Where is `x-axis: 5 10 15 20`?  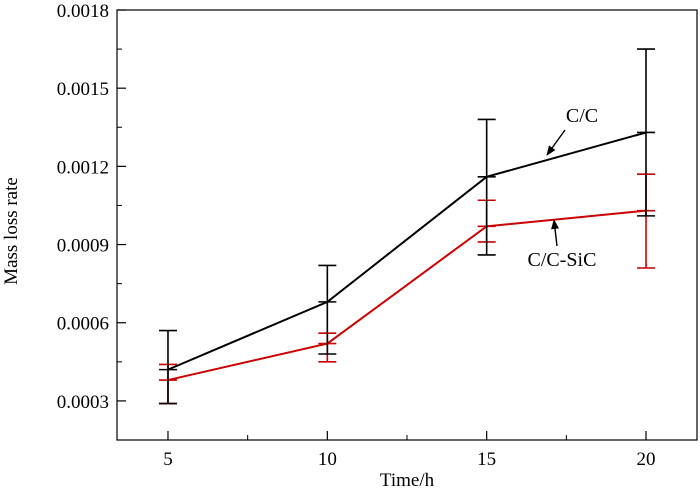
x-axis: 5 10 15 20 is located at coordinates (409, 450).